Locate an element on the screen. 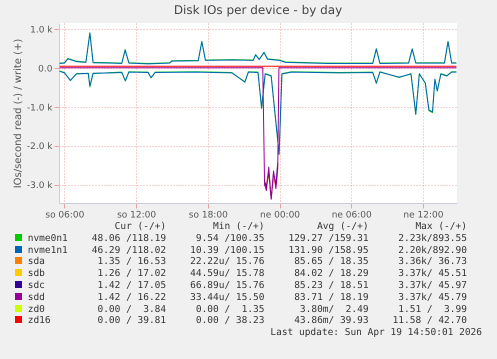 This screenshot has width=497, height=359. text: 3.37k/ 45.79 is located at coordinates (432, 298).